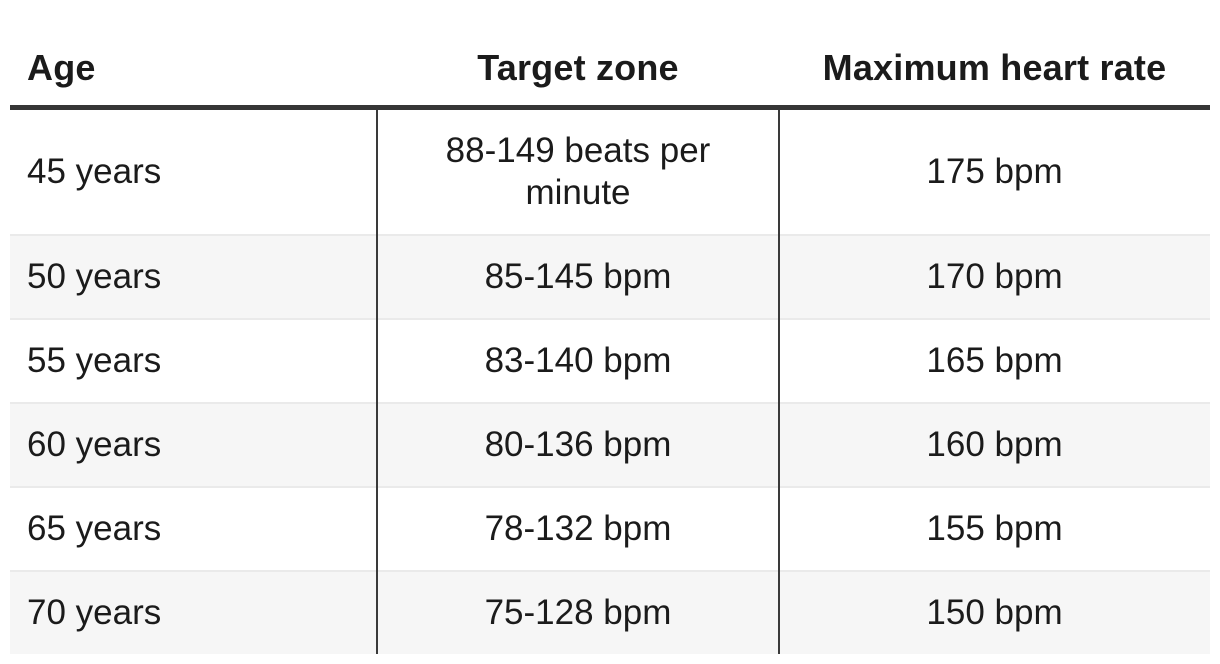 The height and width of the screenshot is (664, 1220). Describe the element at coordinates (994, 444) in the screenshot. I see `max-heart-rate-cell: 160 bpm` at that location.